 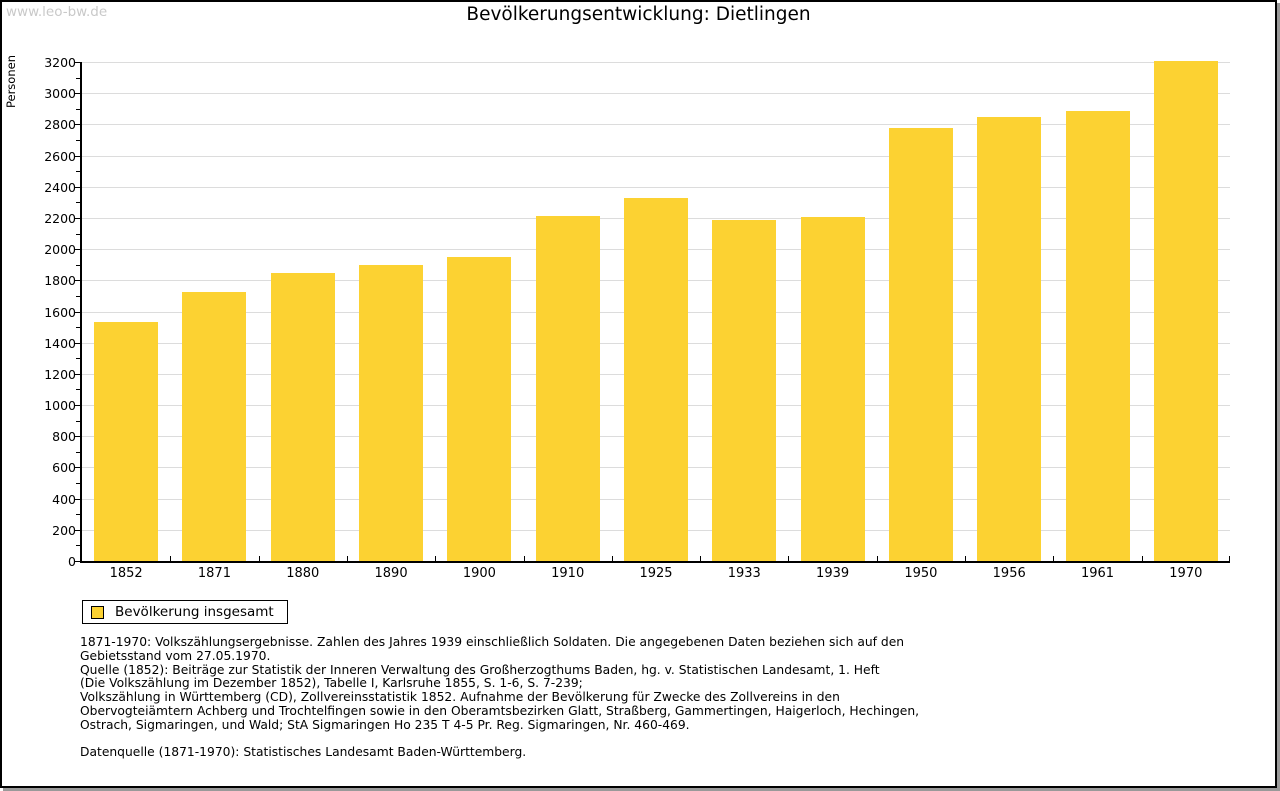 What do you see at coordinates (60, 281) in the screenshot?
I see `y-label-1800: 1800` at bounding box center [60, 281].